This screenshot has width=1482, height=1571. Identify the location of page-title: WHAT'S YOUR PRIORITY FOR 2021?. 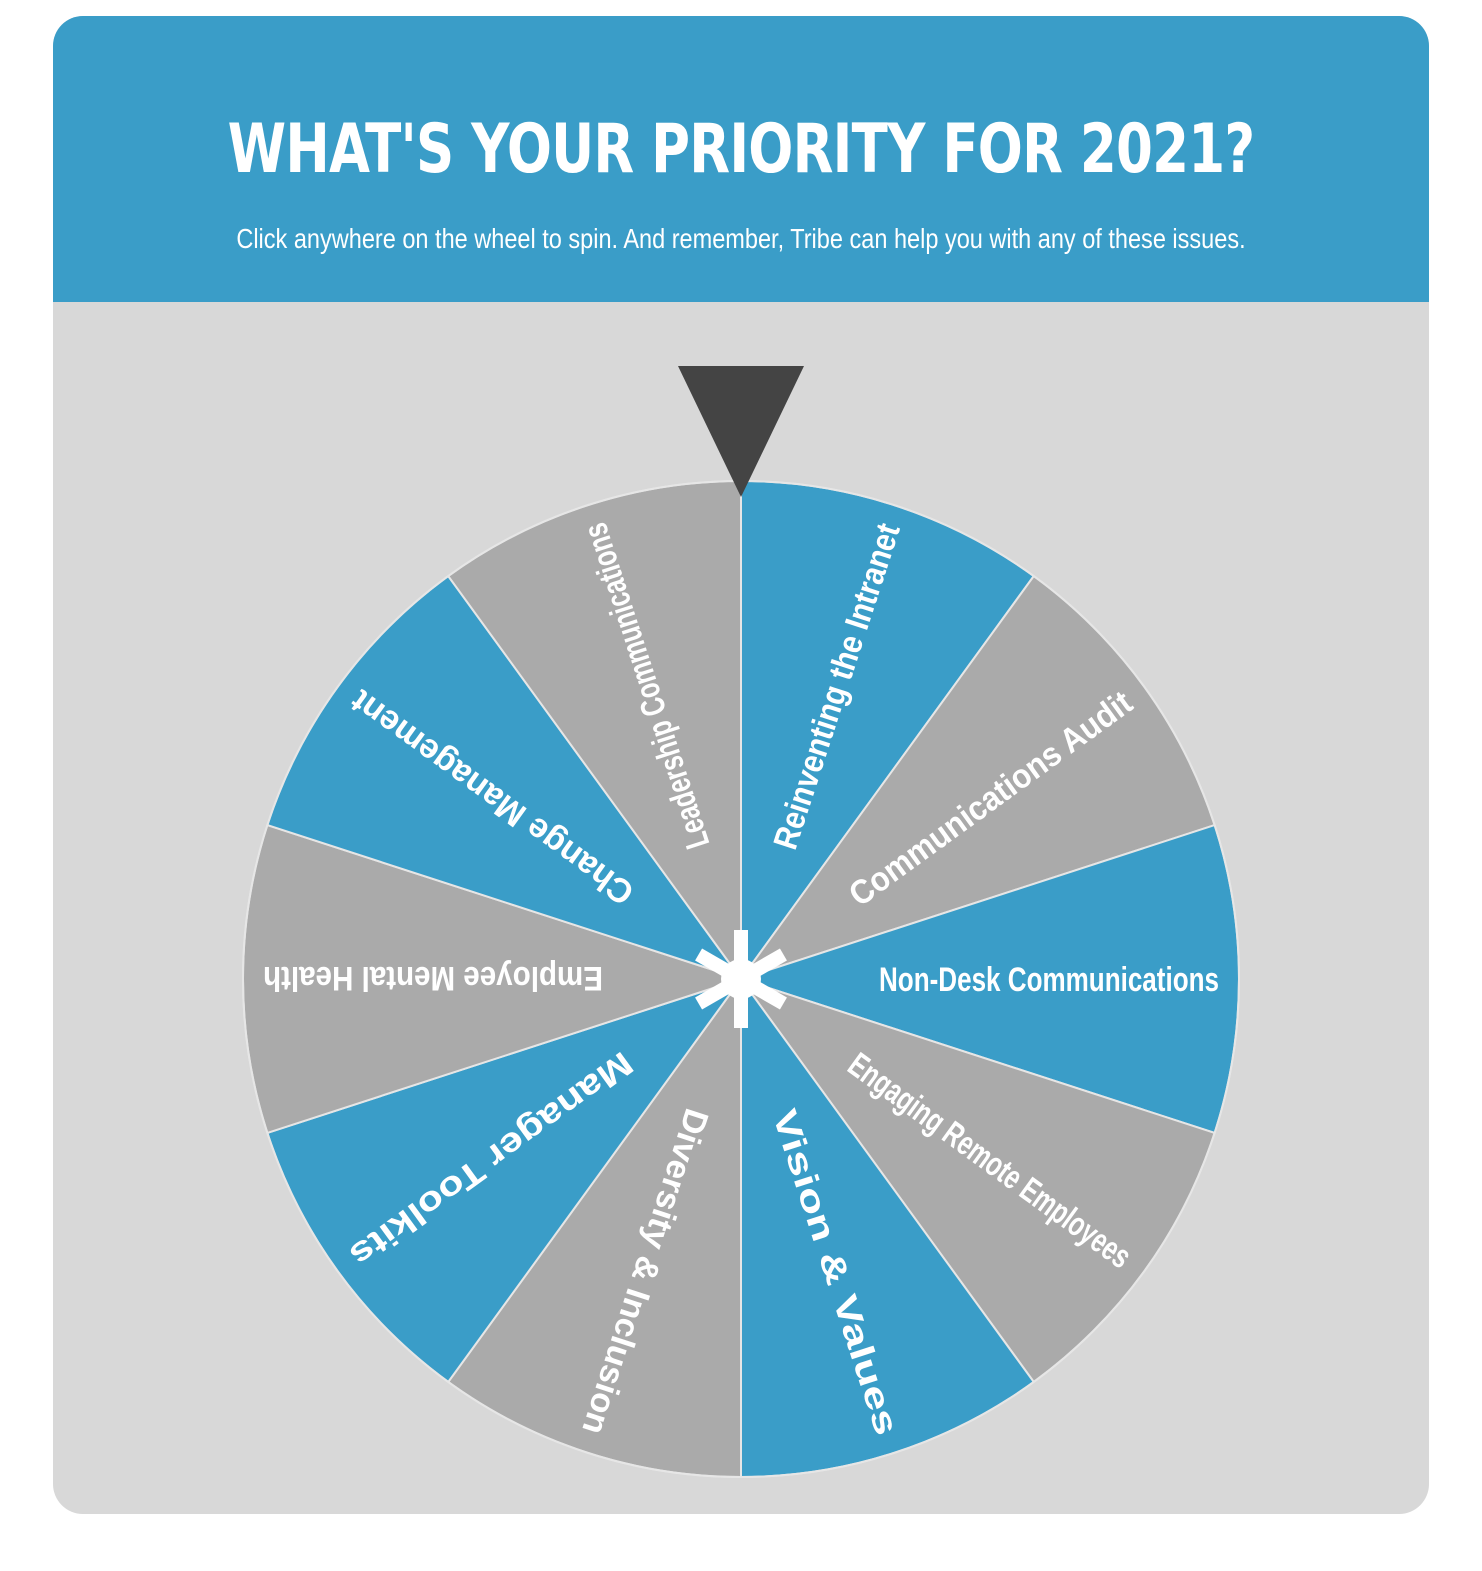
(741, 149).